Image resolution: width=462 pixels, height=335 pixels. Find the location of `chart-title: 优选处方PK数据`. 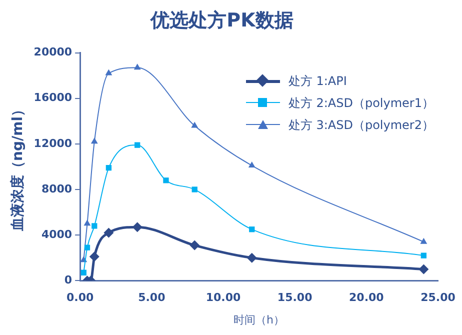

chart-title: 优选处方PK数据 is located at coordinates (222, 20).